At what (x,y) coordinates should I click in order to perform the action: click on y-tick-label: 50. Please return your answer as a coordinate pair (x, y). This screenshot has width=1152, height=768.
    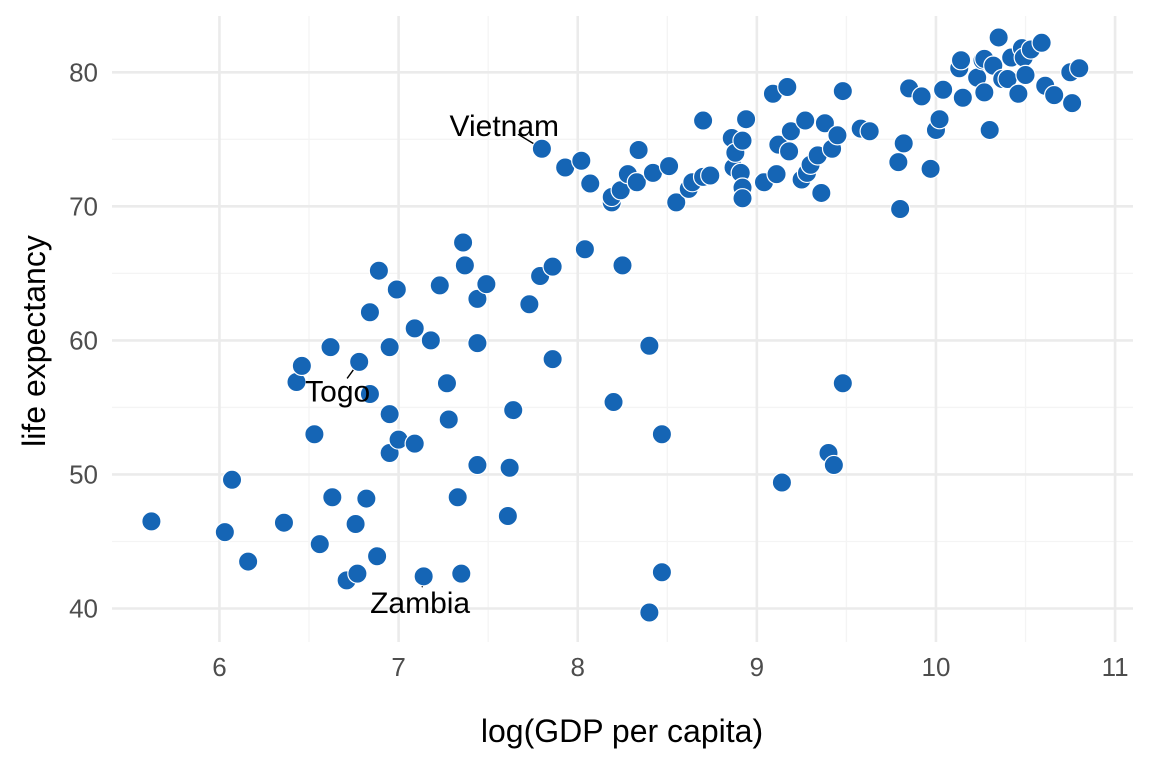
    Looking at the image, I should click on (83, 474).